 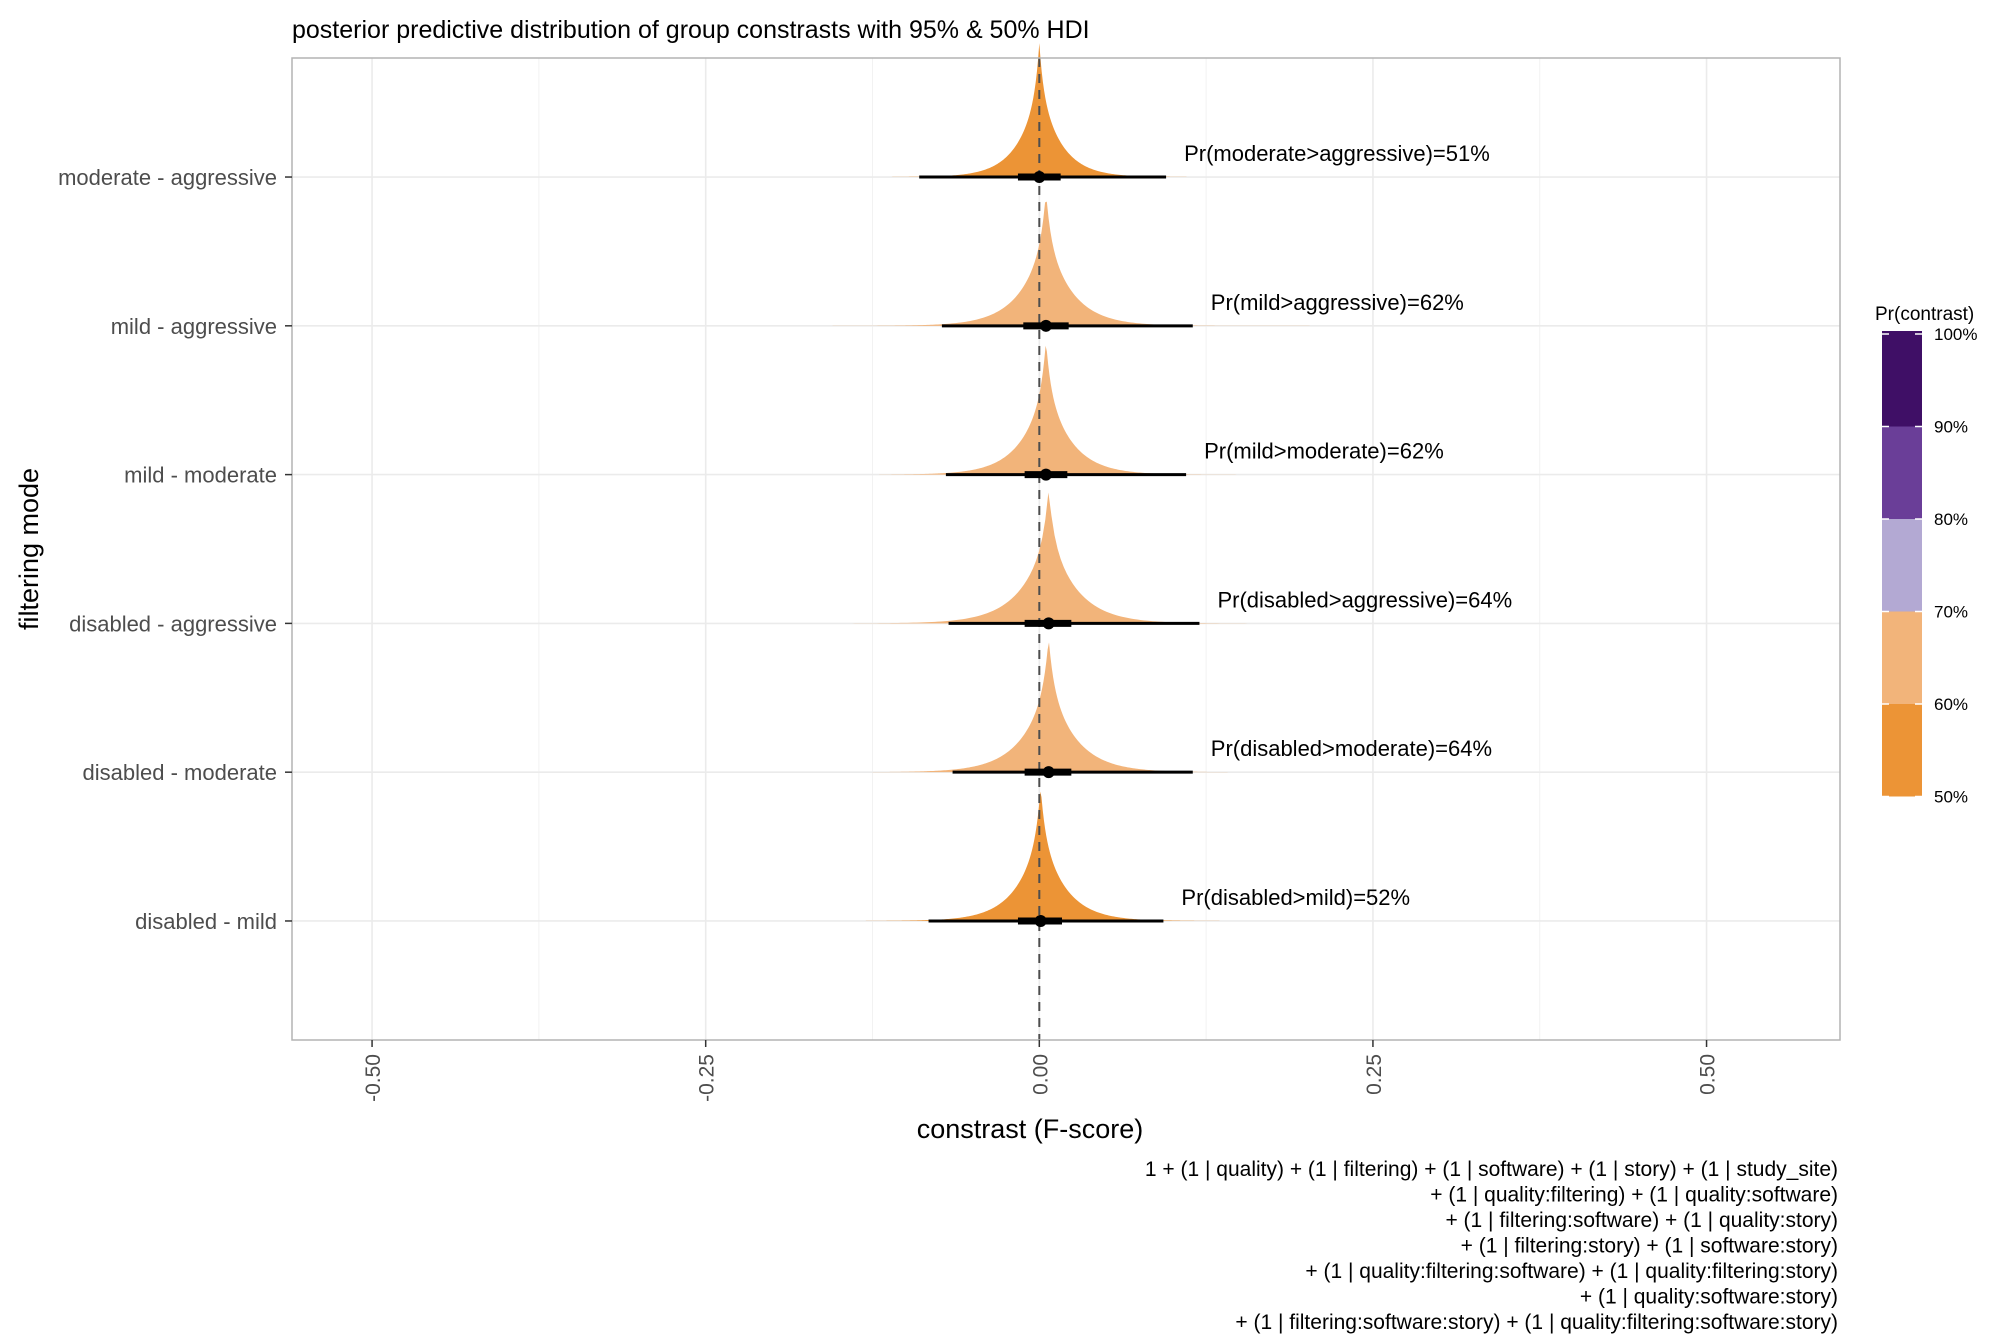 What do you see at coordinates (1951, 612) in the screenshot?
I see `legend-bin-label: 70%` at bounding box center [1951, 612].